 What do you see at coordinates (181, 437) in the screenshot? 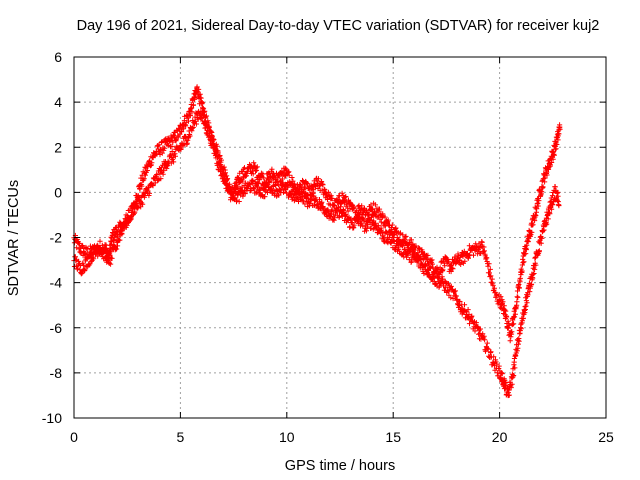
I see `x-tick-label: 5` at bounding box center [181, 437].